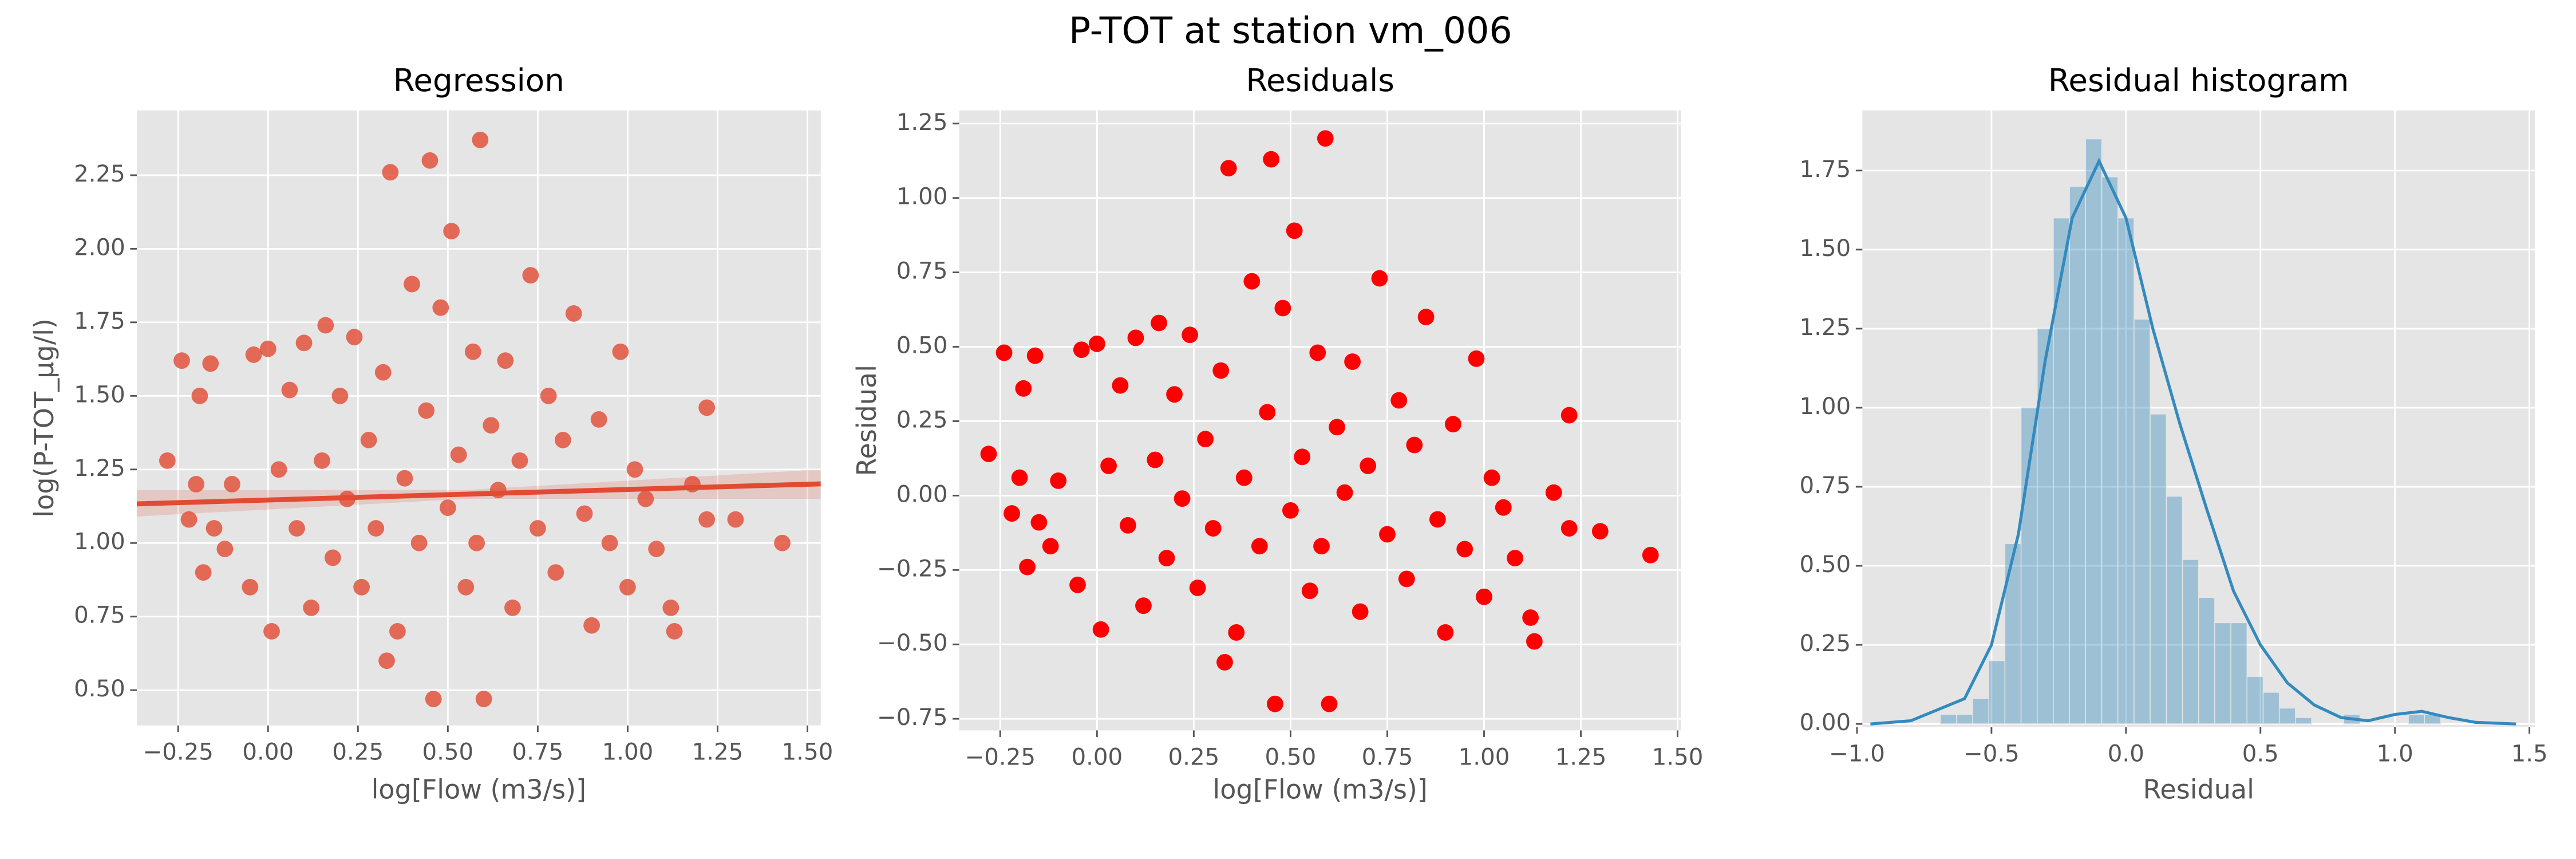  What do you see at coordinates (358, 752) in the screenshot?
I see `x-tick-label: 0.25` at bounding box center [358, 752].